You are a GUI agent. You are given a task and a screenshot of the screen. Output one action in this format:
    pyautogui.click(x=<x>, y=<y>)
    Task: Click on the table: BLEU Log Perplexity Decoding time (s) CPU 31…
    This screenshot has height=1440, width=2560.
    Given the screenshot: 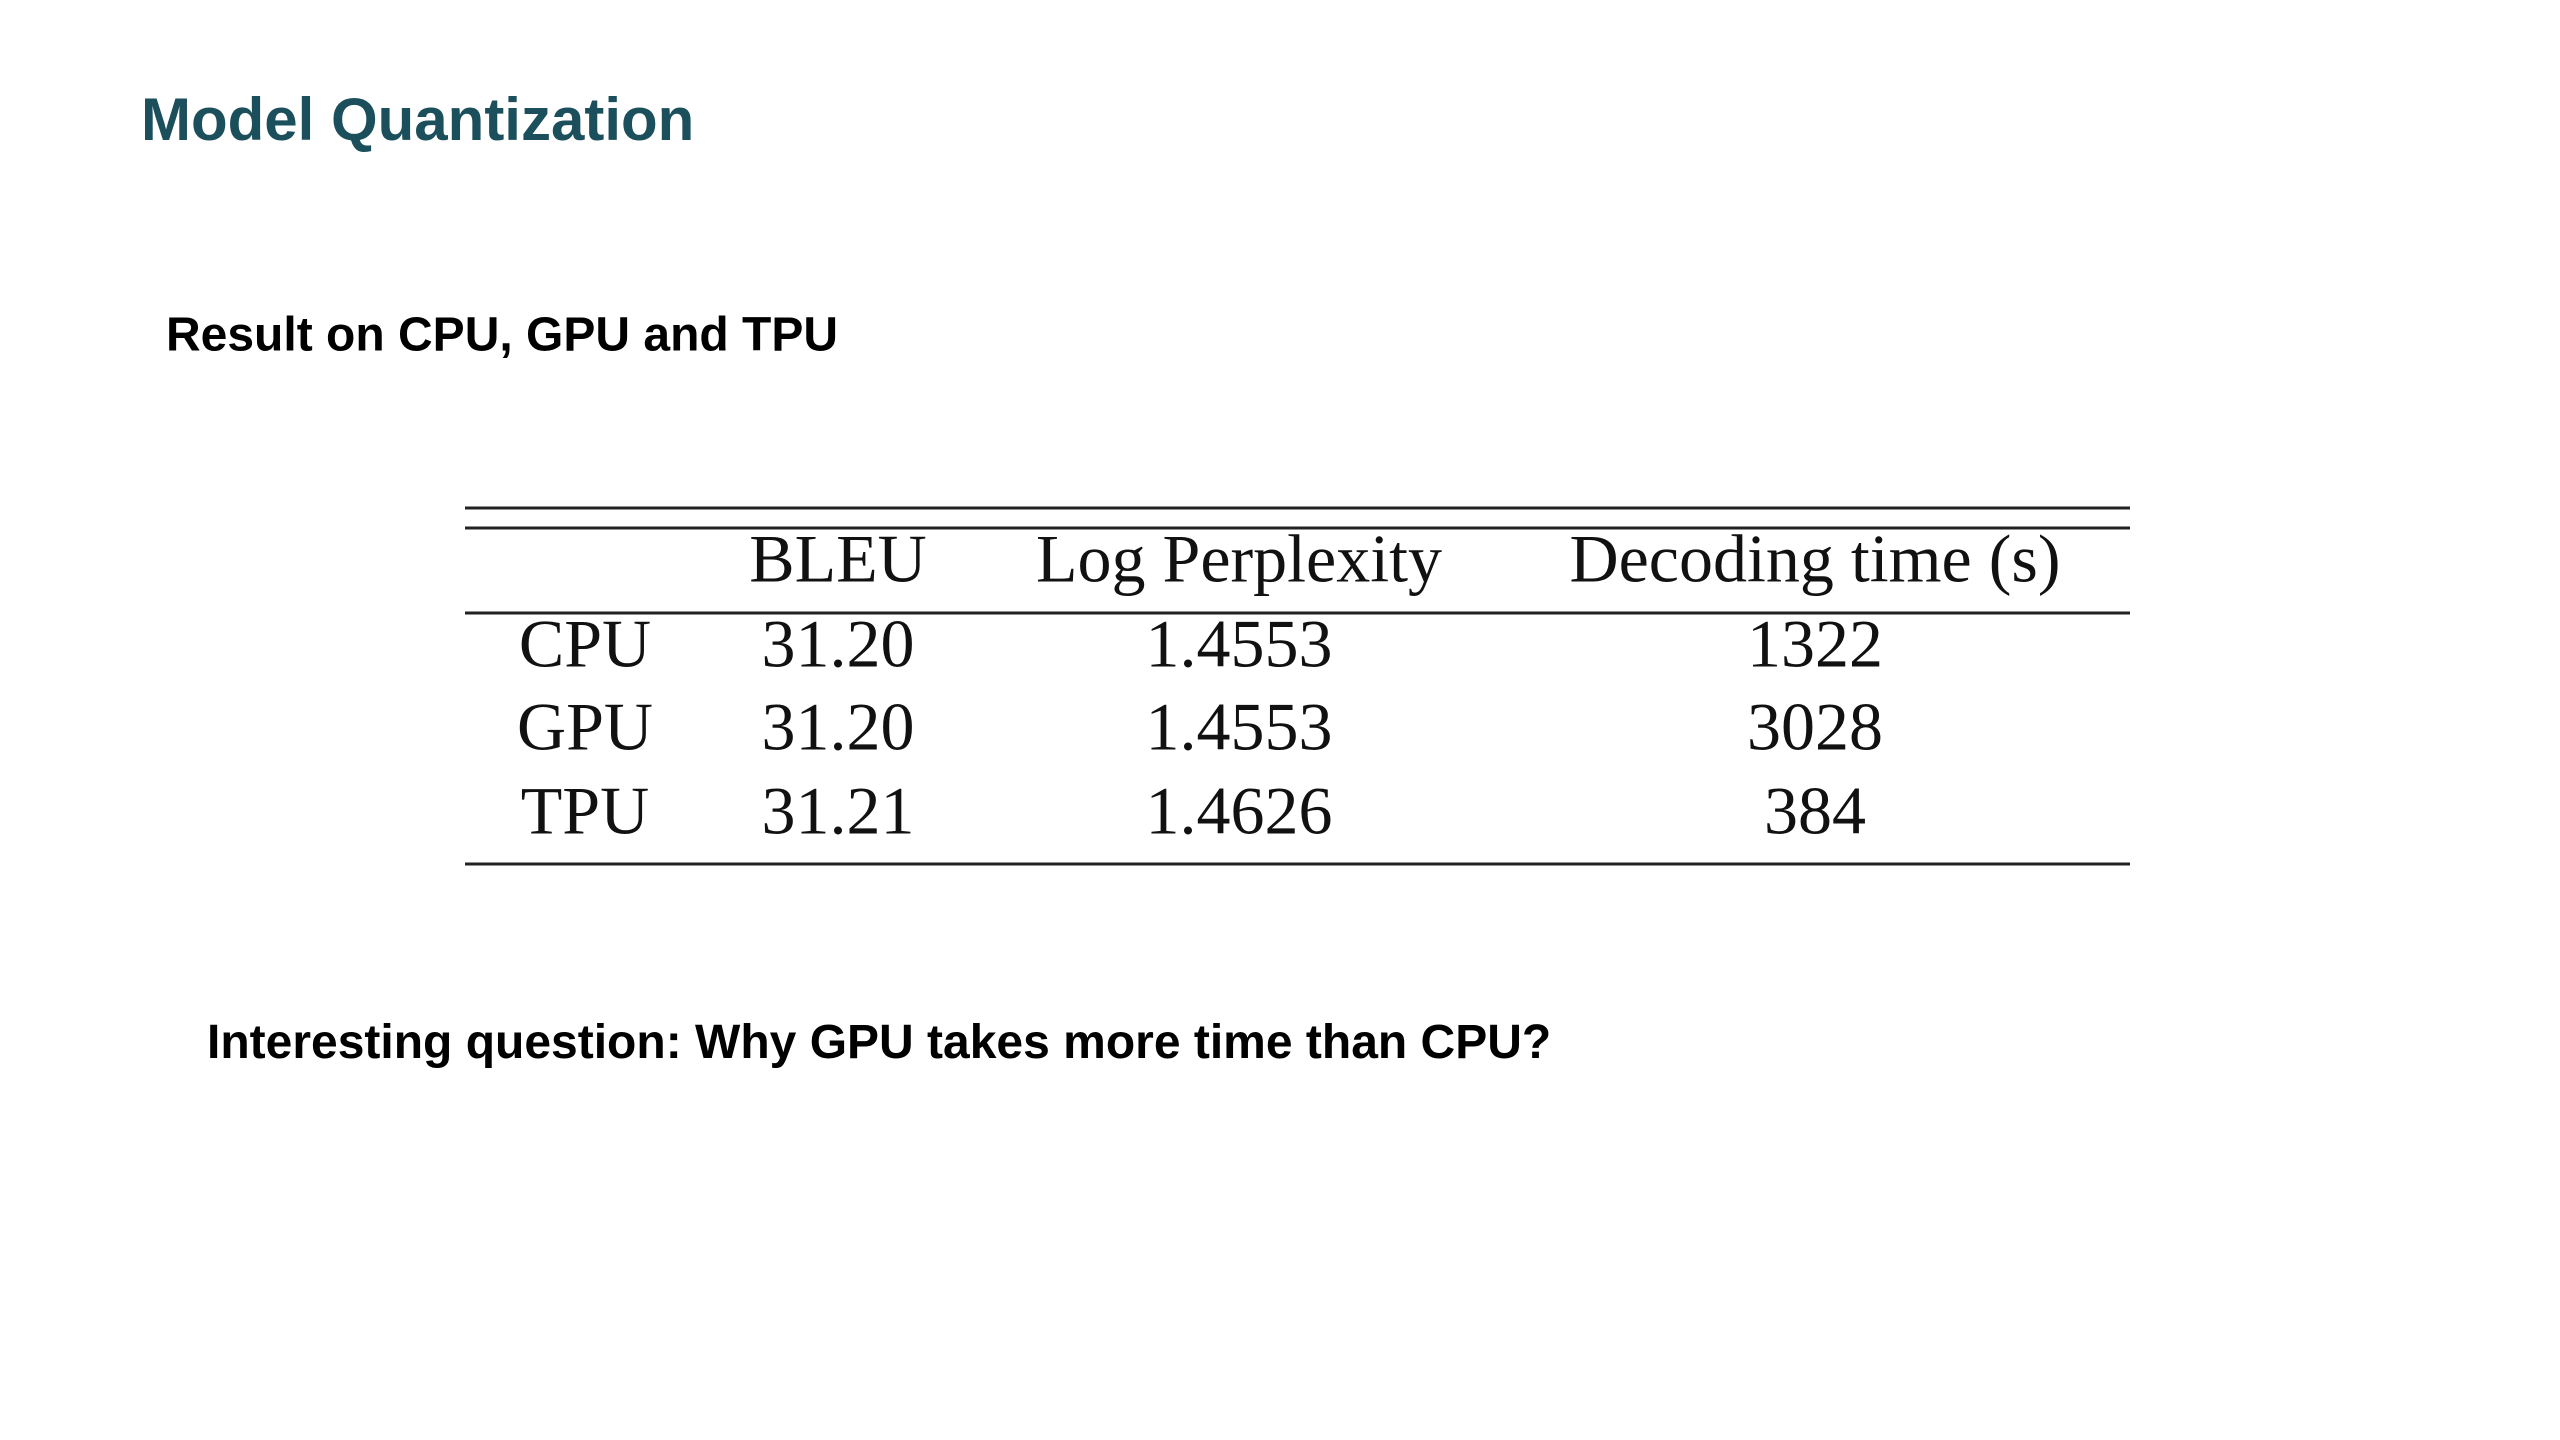 What is the action you would take?
    pyautogui.click(x=1289, y=685)
    